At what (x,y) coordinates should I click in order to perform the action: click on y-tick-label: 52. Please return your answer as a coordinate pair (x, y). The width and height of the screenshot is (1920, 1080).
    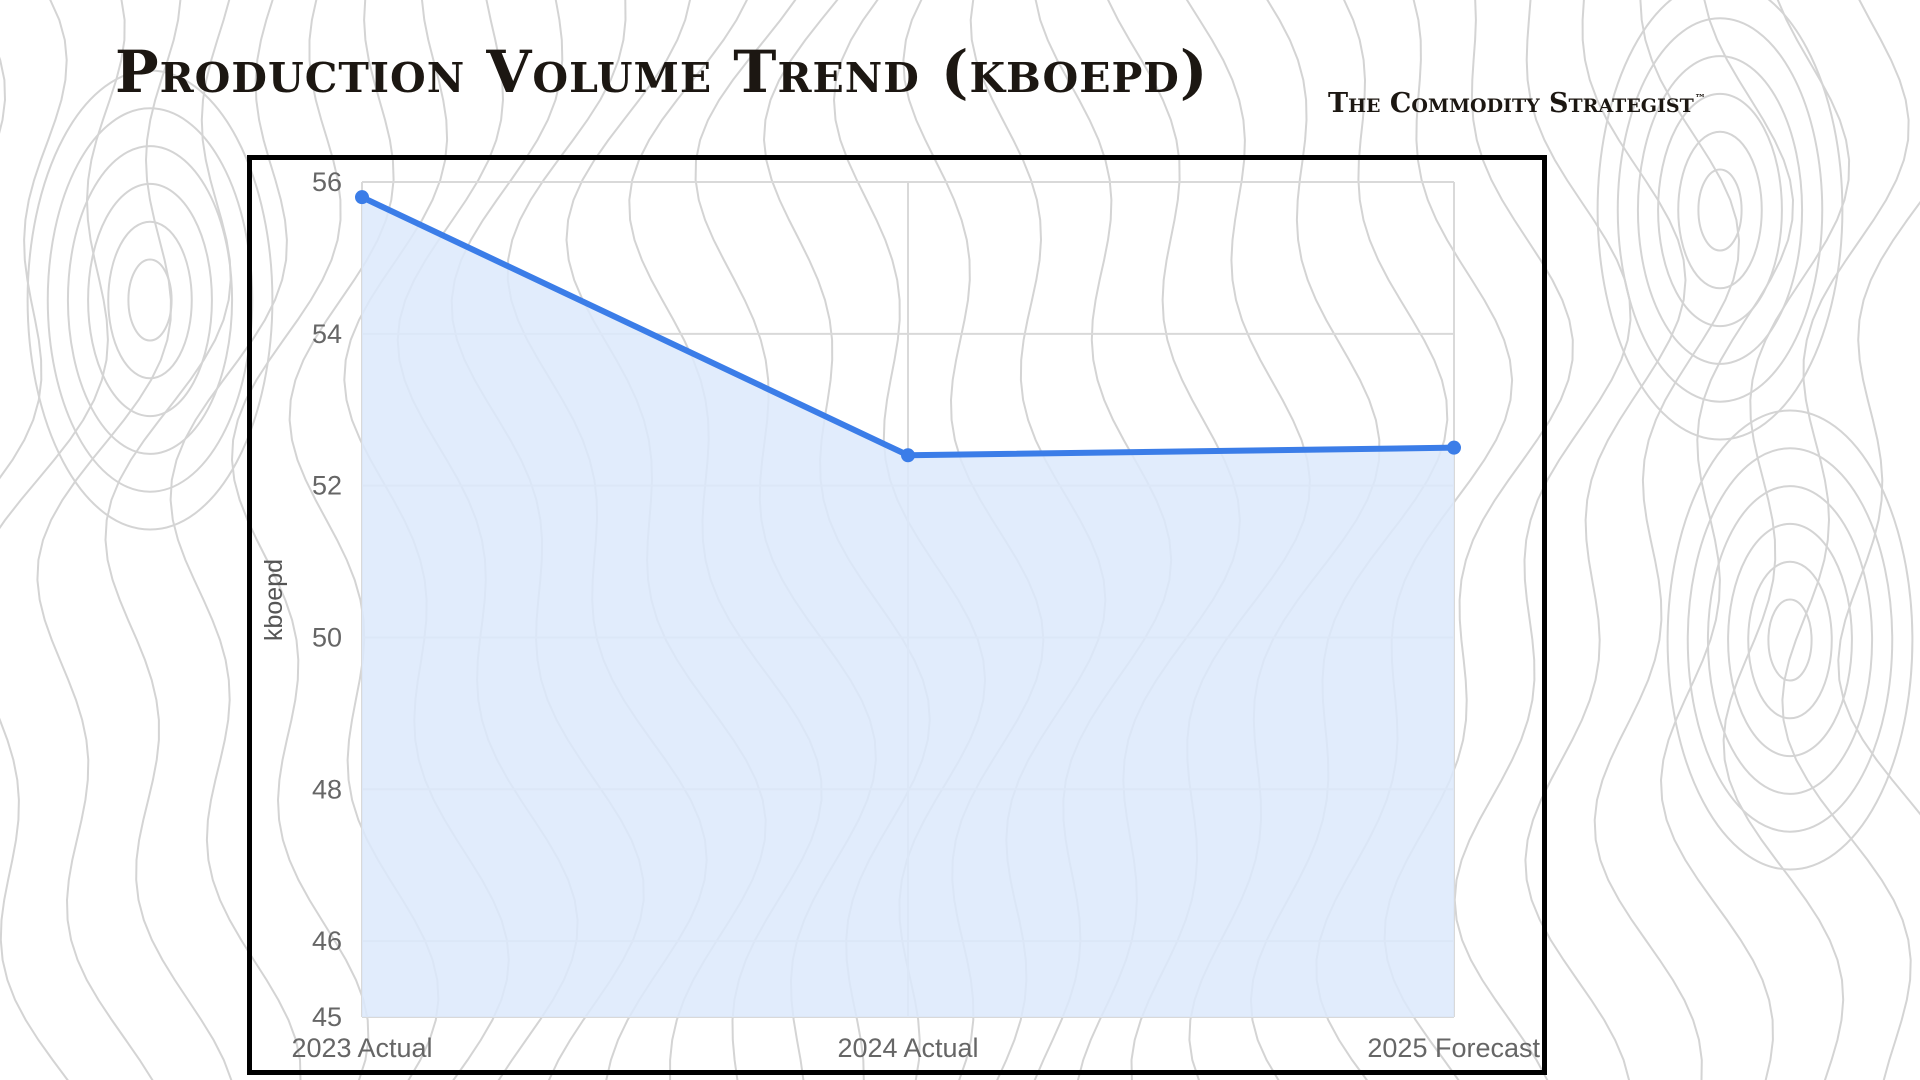
    Looking at the image, I should click on (327, 486).